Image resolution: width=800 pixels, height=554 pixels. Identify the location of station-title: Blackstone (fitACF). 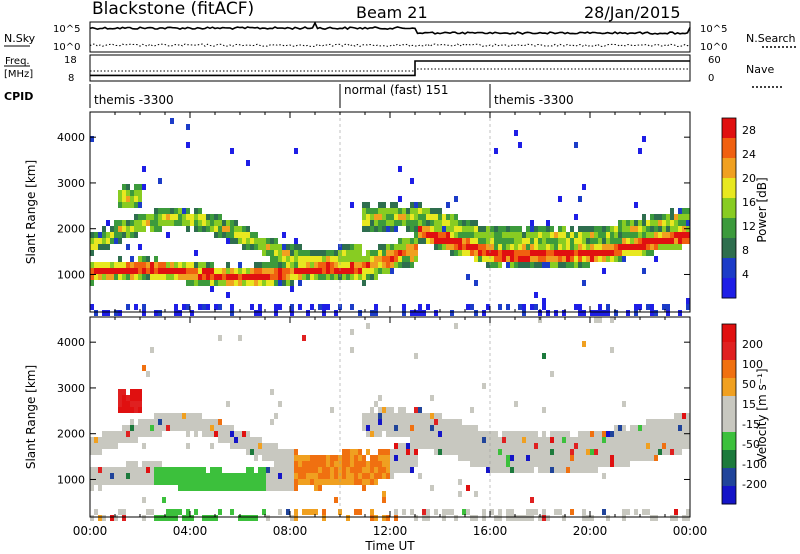
(173, 9).